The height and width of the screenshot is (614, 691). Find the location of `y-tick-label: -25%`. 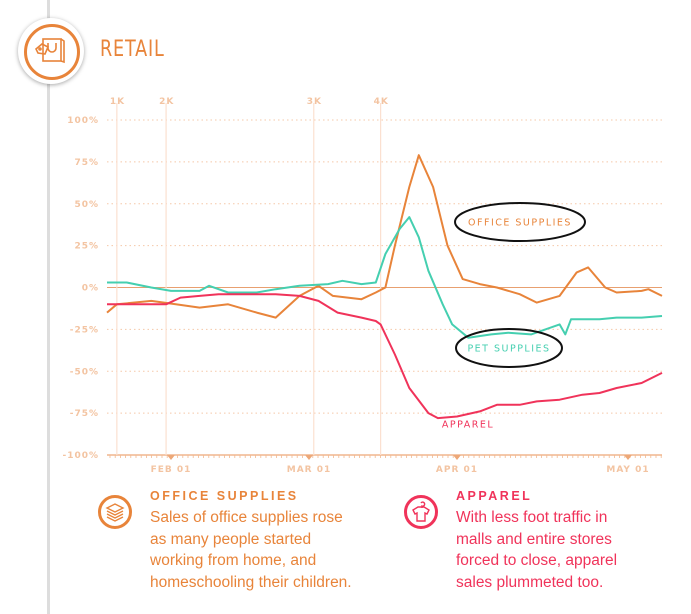

y-tick-label: -25% is located at coordinates (84, 330).